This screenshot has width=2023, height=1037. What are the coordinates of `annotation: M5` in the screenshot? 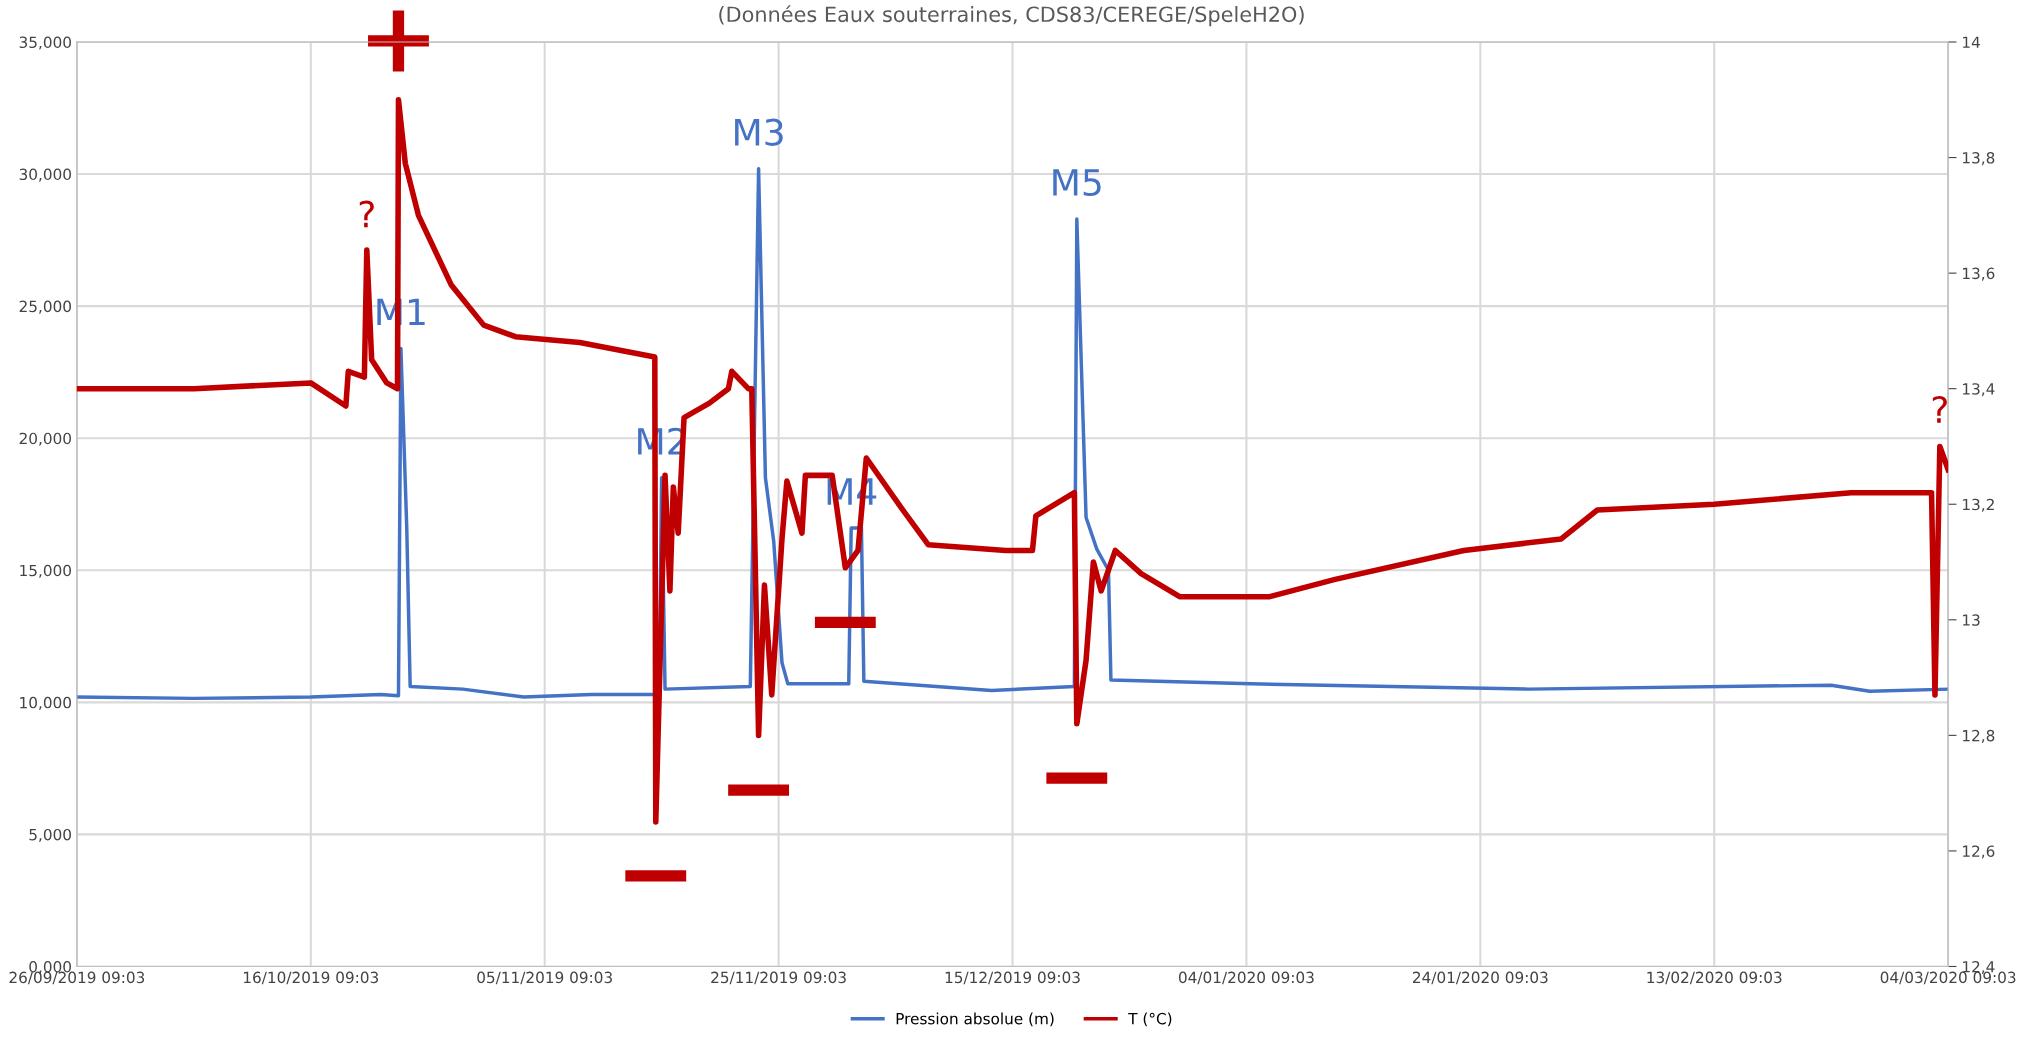 It's located at (1077, 183).